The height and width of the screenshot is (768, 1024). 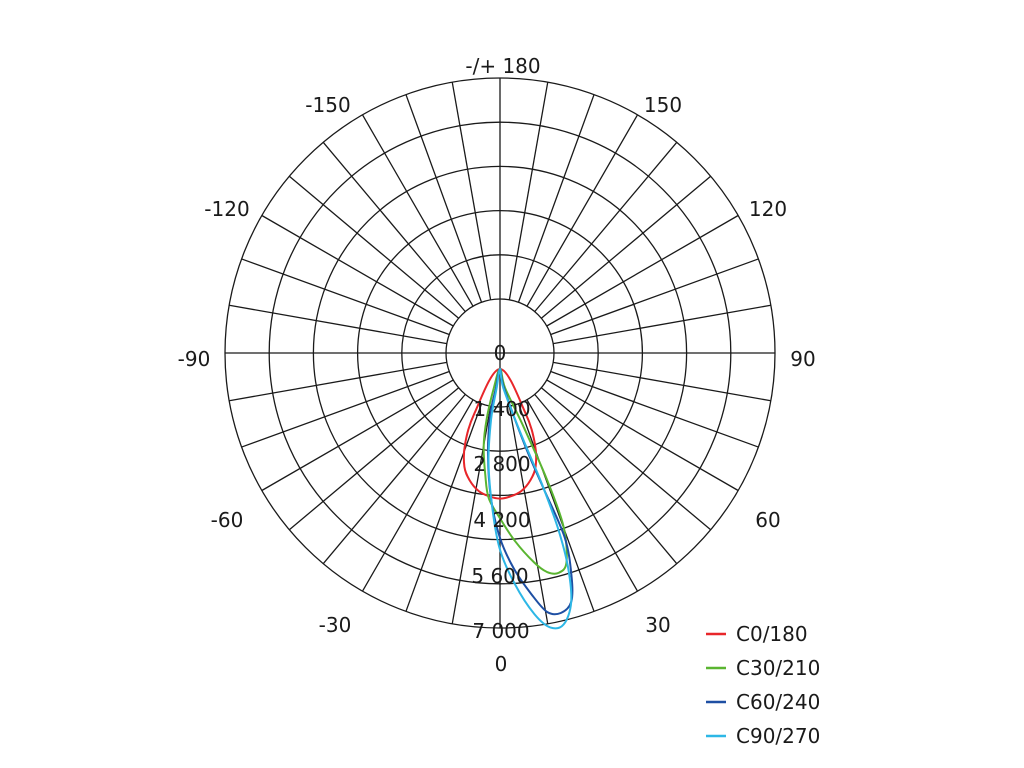 I want to click on legend: C0/180 C30/210 C60/240 C90/270, so click(x=763, y=685).